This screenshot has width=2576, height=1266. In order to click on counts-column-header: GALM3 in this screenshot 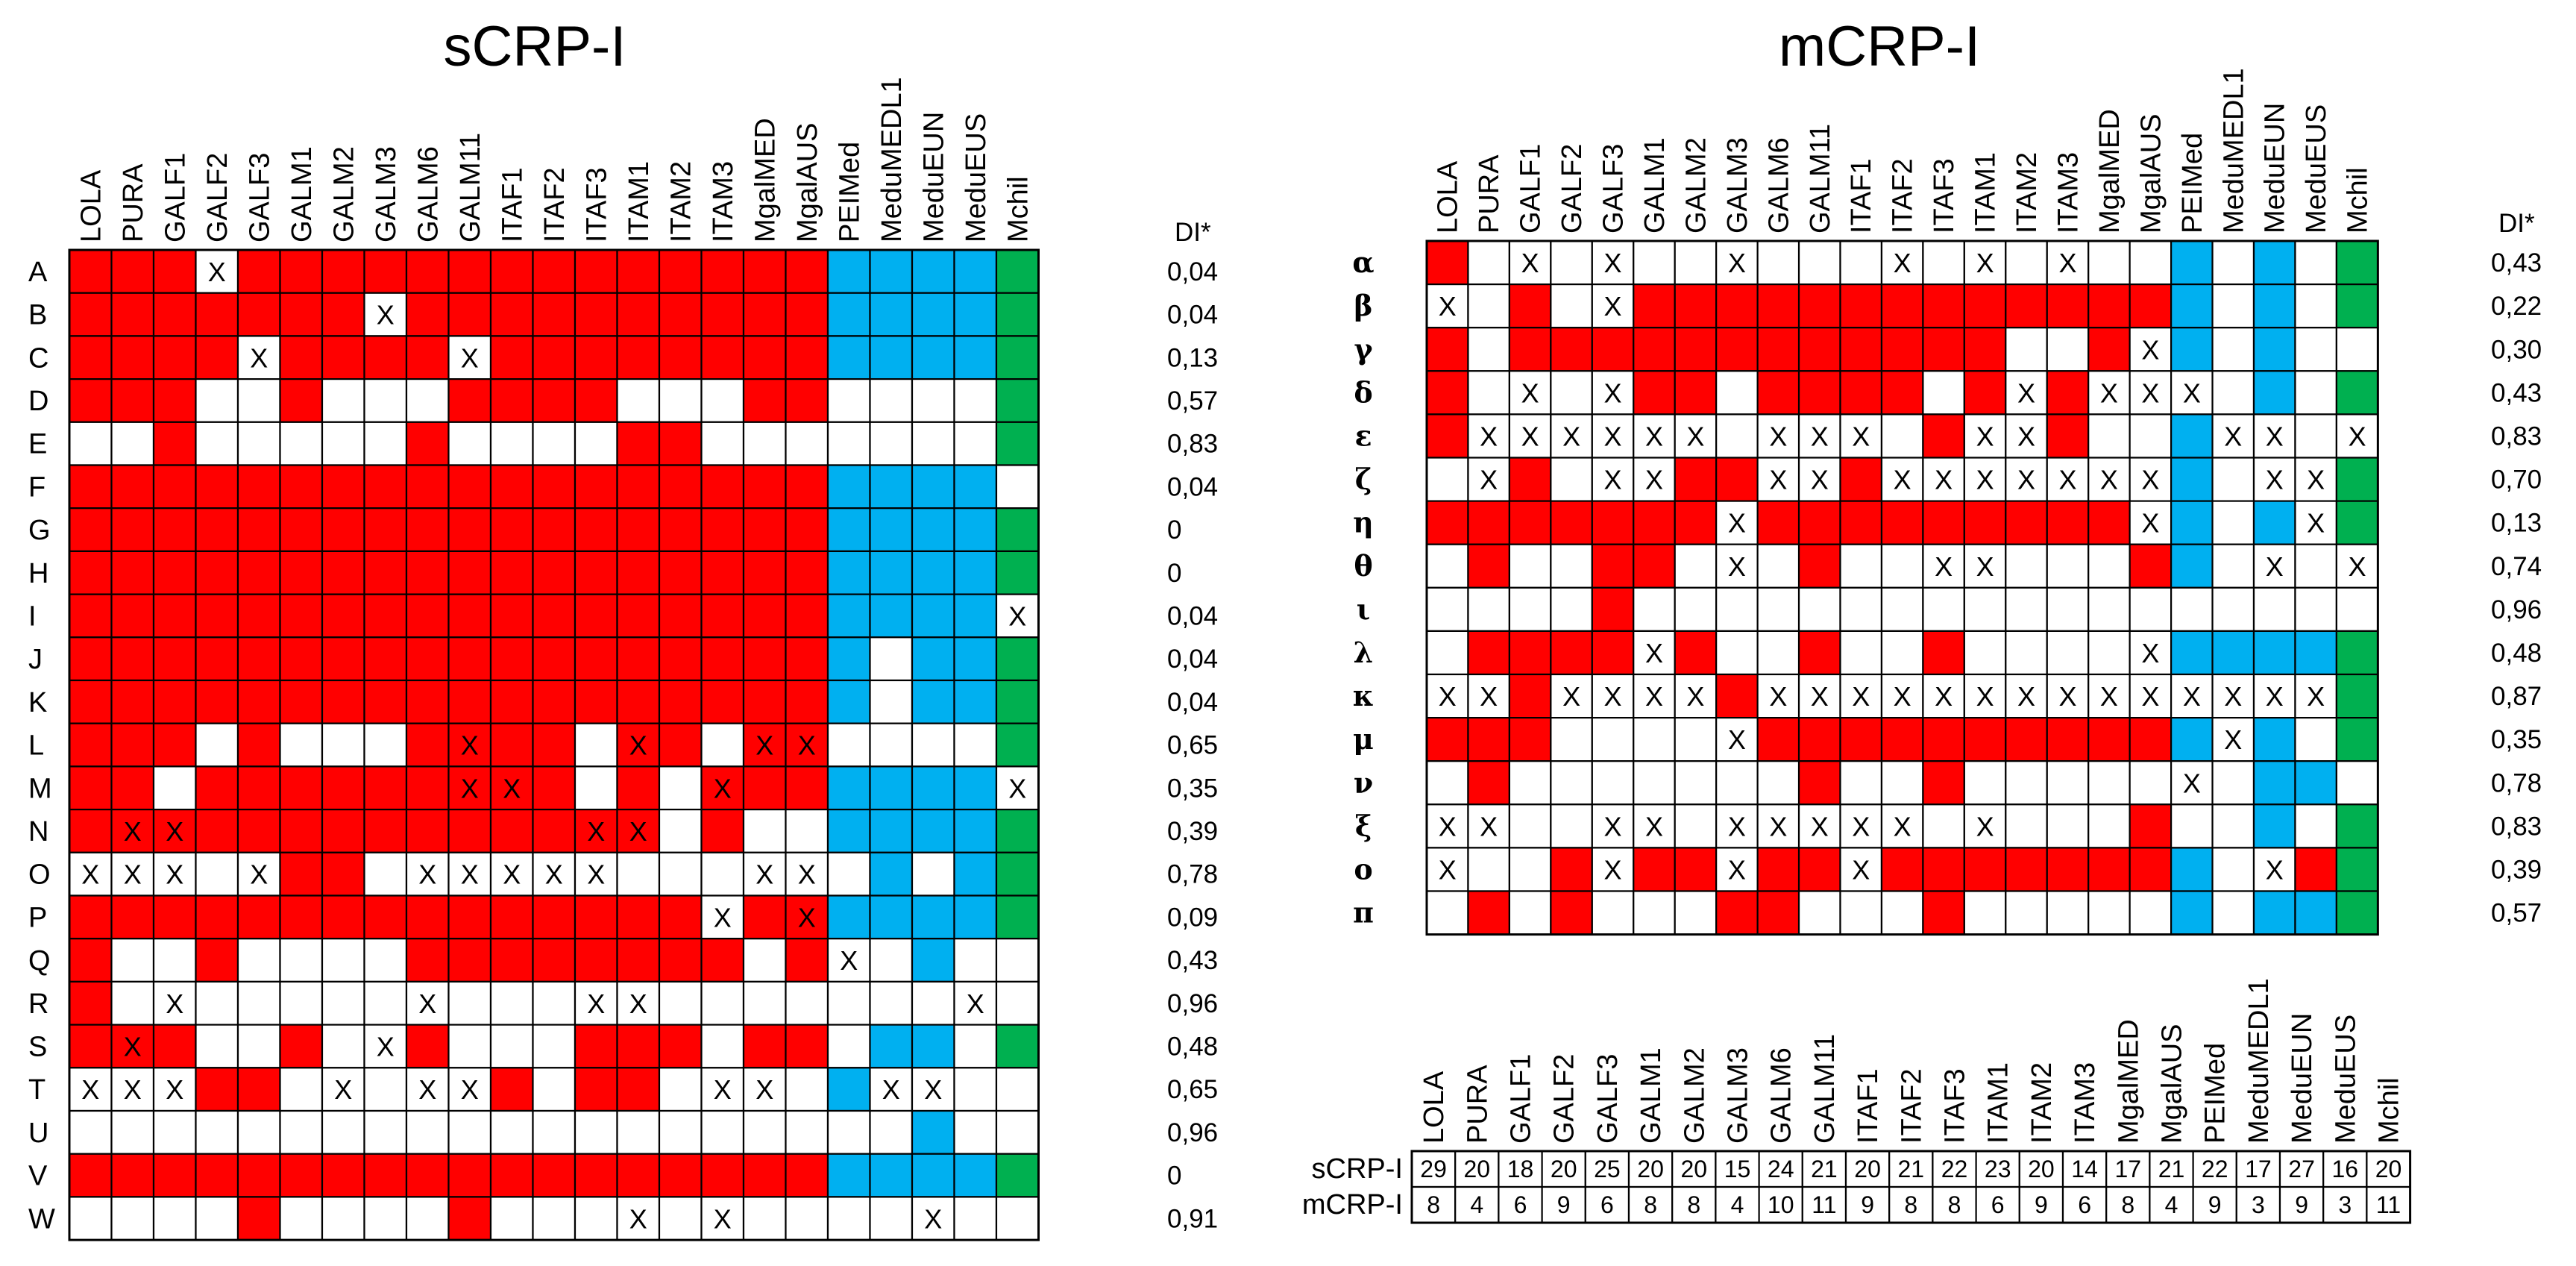, I will do `click(1739, 1095)`.